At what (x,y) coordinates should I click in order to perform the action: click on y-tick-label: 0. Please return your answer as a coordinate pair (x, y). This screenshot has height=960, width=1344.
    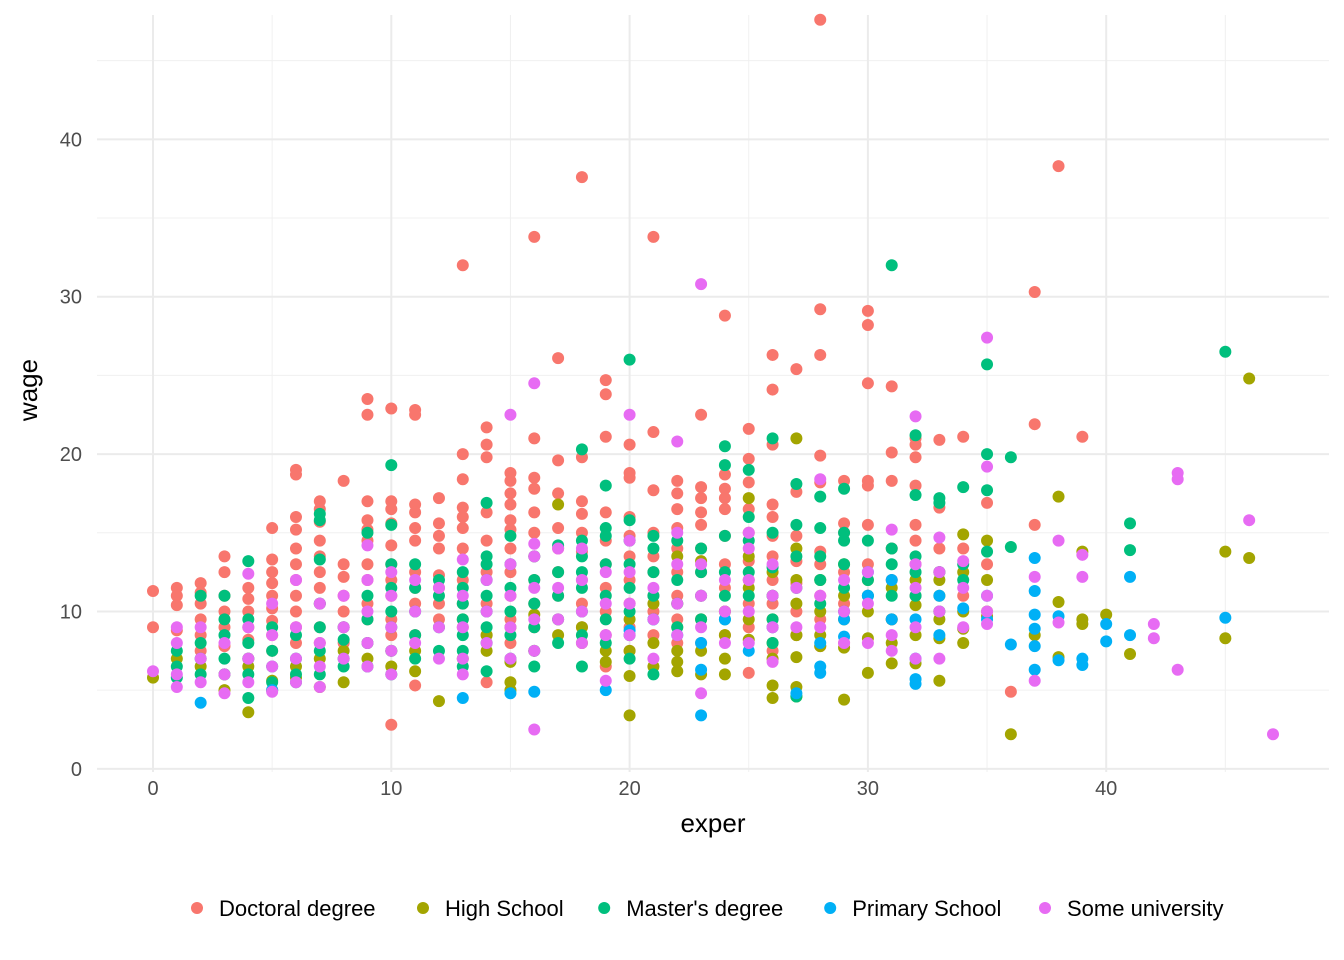
    Looking at the image, I should click on (76, 770).